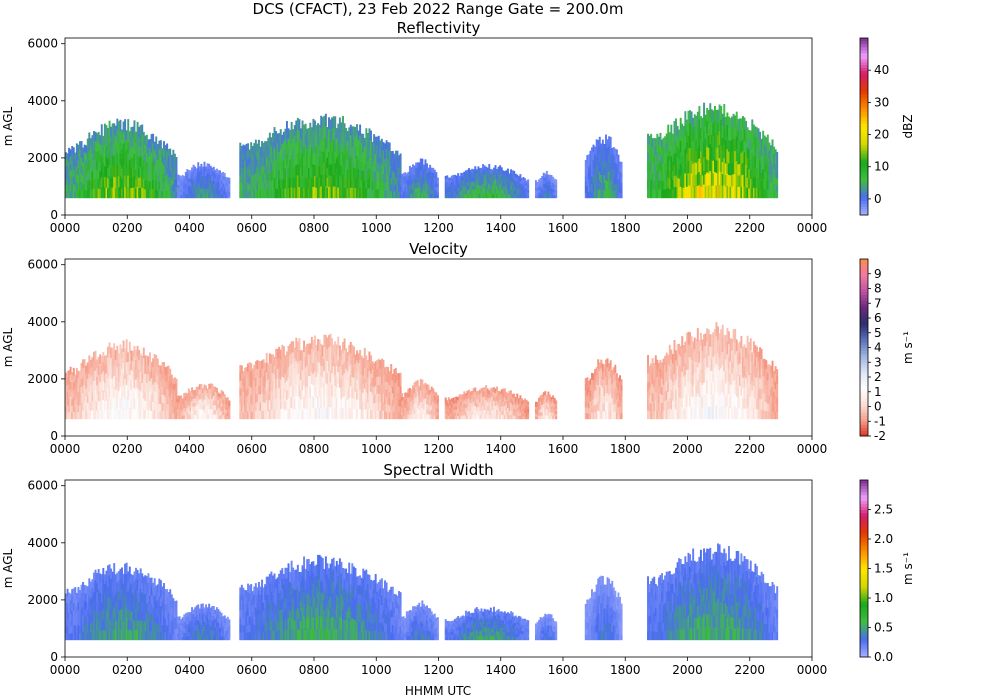 This screenshot has height=700, width=1000. I want to click on panel-title: Velocity, so click(438, 249).